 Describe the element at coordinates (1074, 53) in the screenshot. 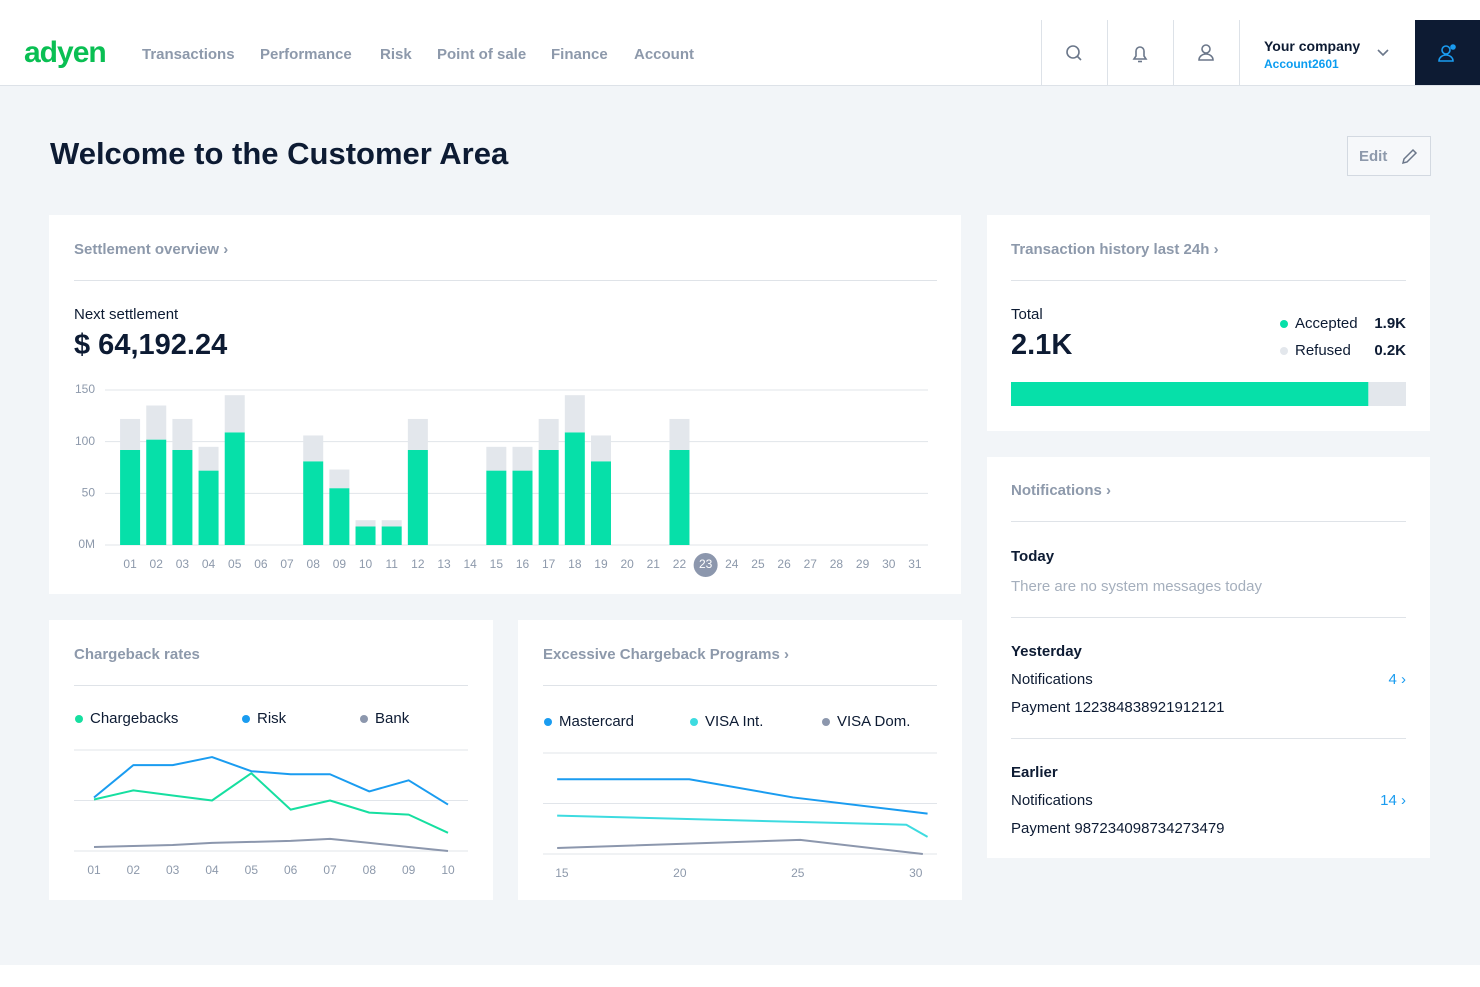

I see `search-icon` at that location.